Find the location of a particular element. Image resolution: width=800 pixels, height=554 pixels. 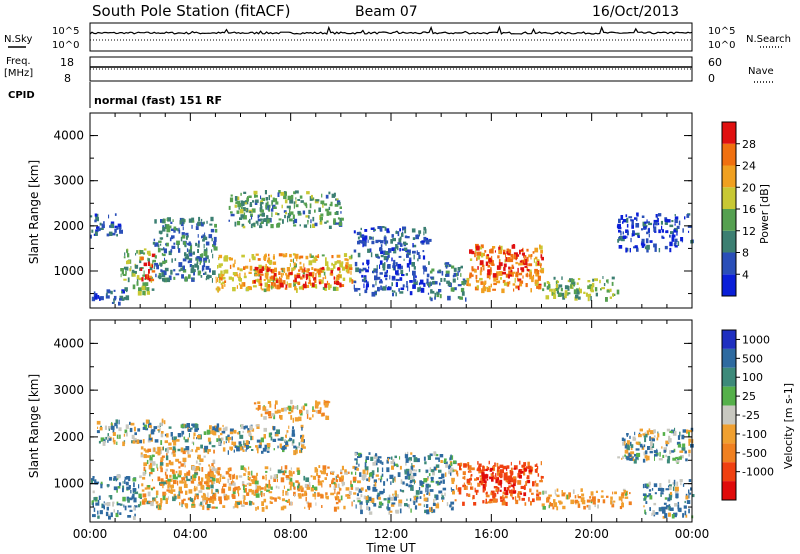

nave-label: Nave is located at coordinates (761, 71).